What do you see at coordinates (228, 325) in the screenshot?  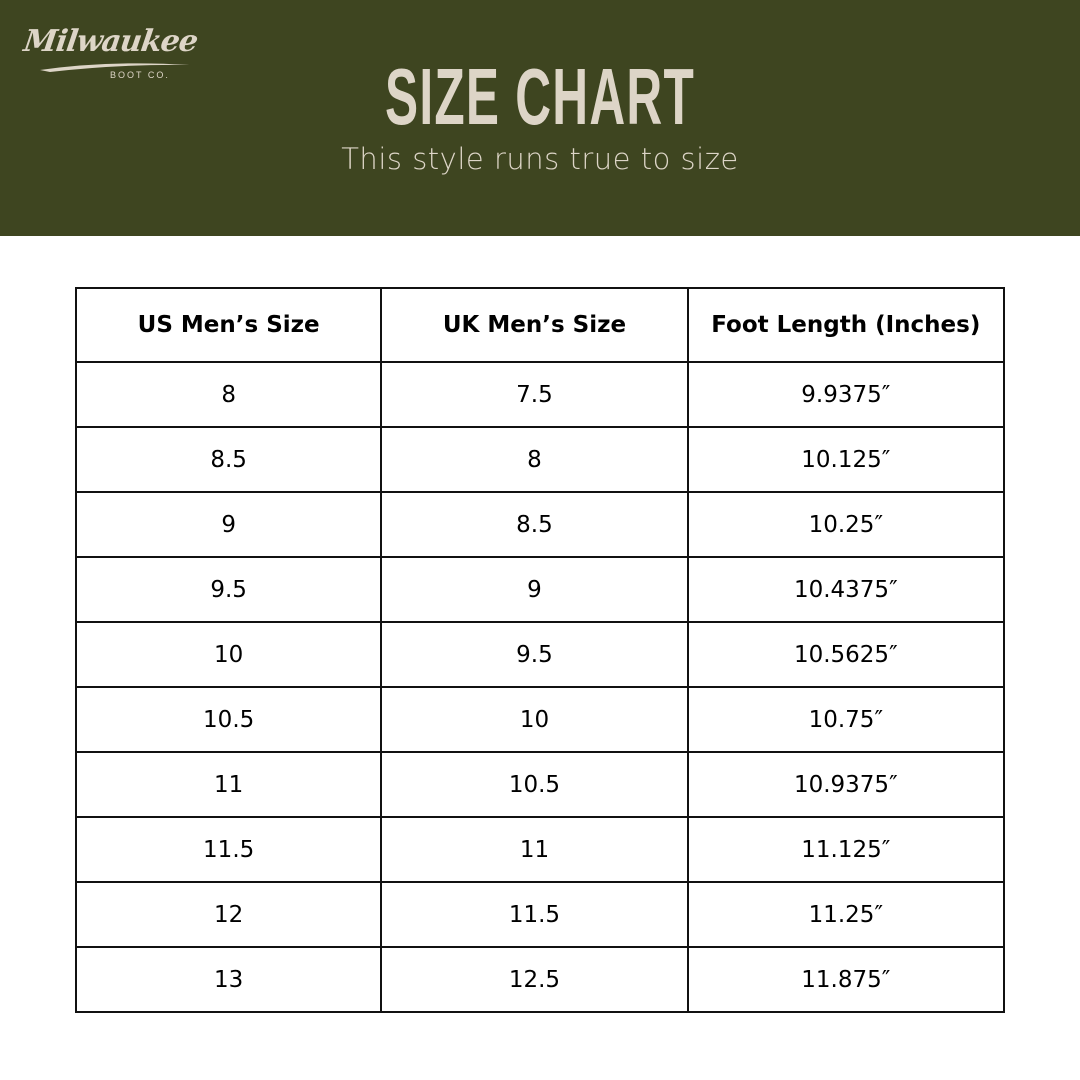 I see `column-header: US Men’s Size` at bounding box center [228, 325].